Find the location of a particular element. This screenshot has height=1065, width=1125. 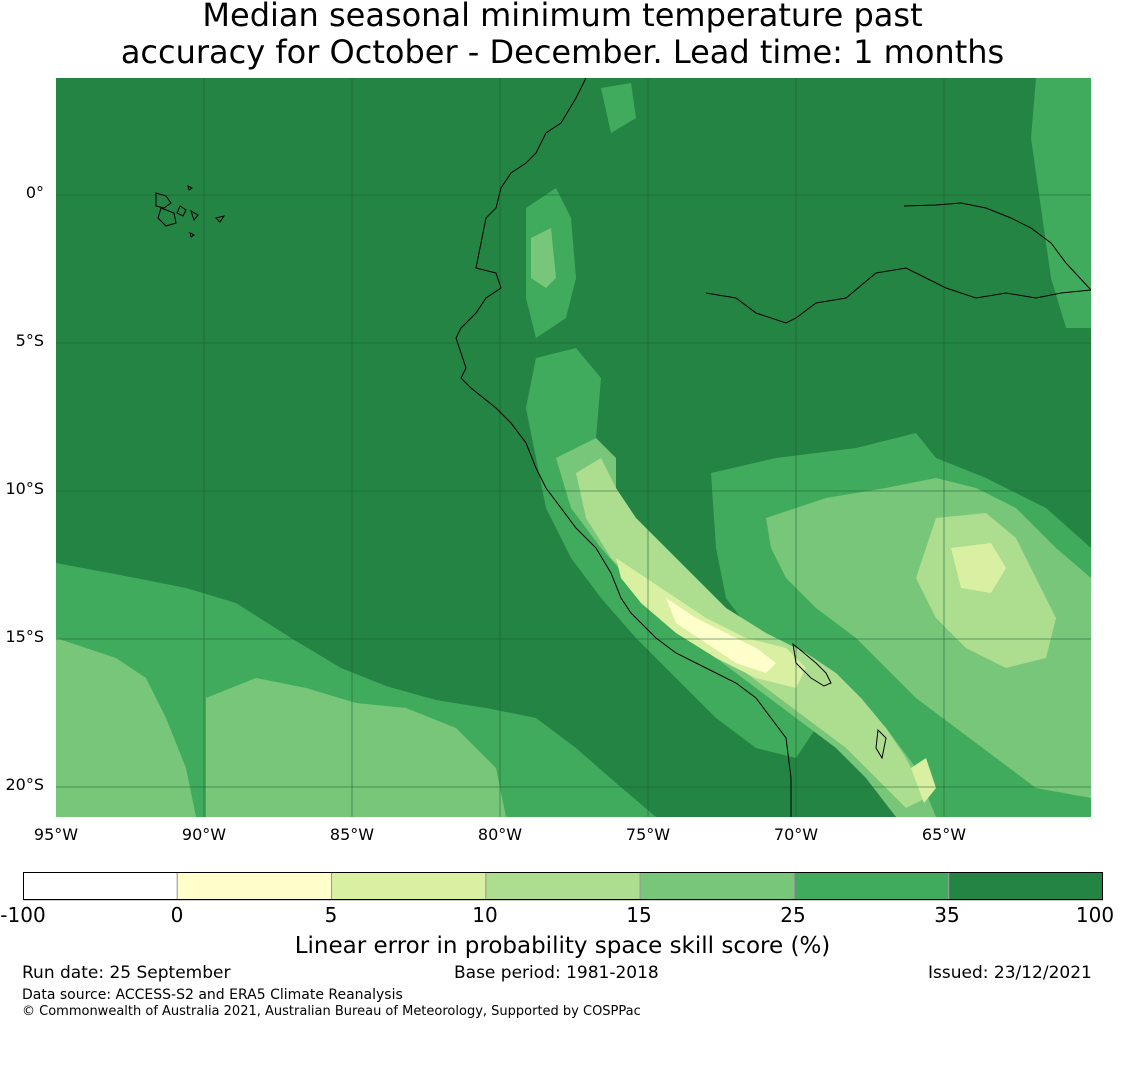

run-date: Run date: 25 September is located at coordinates (126, 973).